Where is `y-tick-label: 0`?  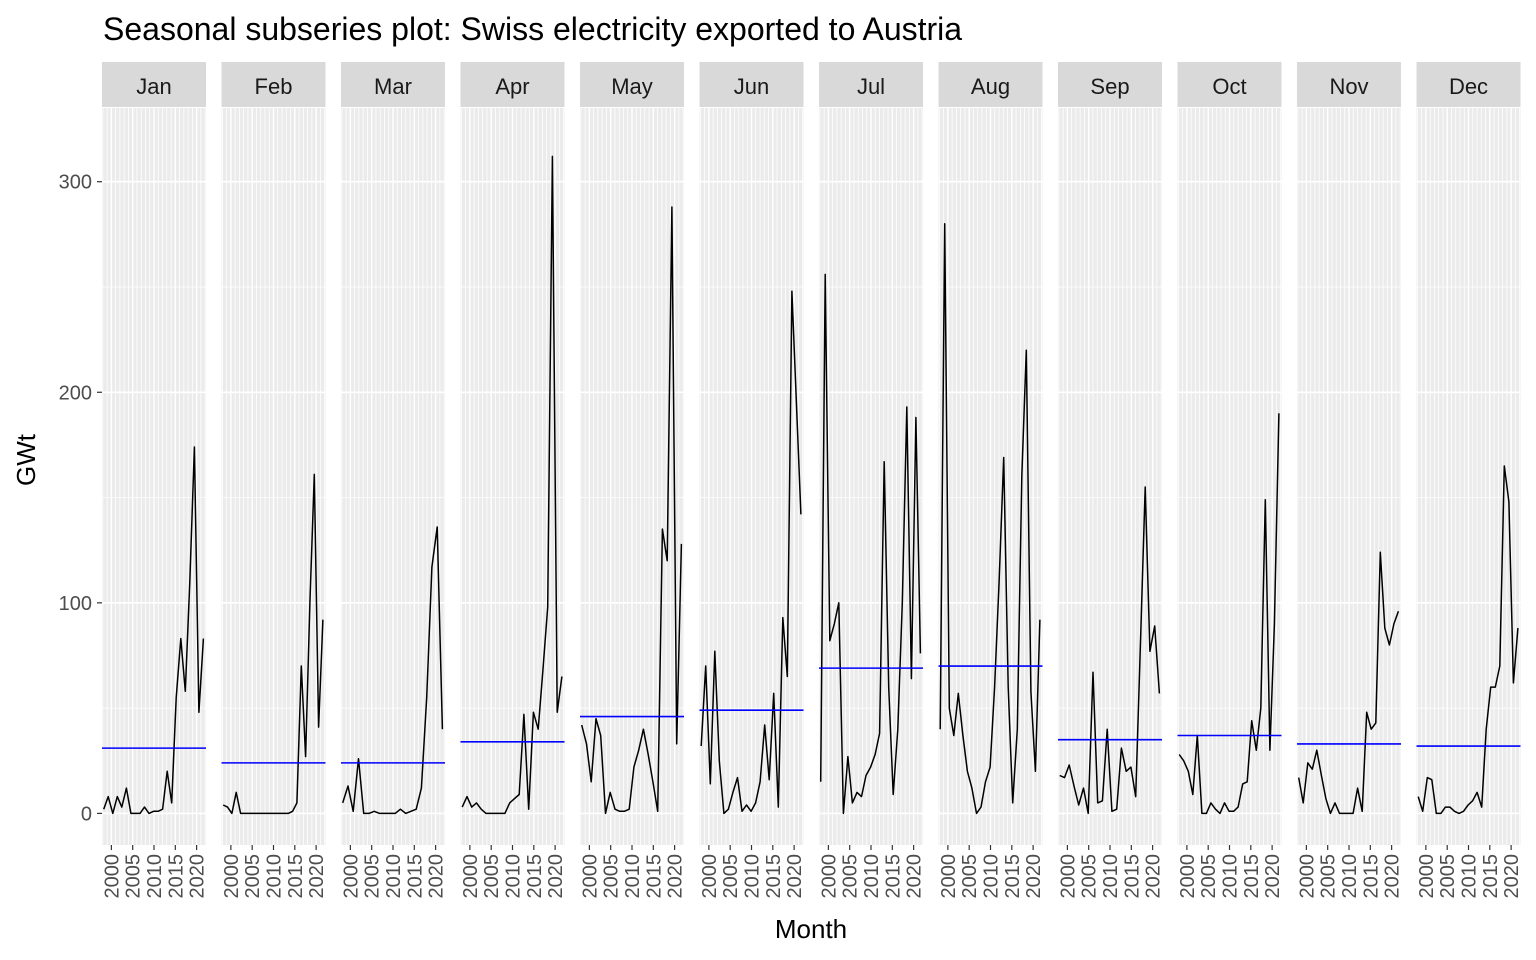
y-tick-label: 0 is located at coordinates (86, 814).